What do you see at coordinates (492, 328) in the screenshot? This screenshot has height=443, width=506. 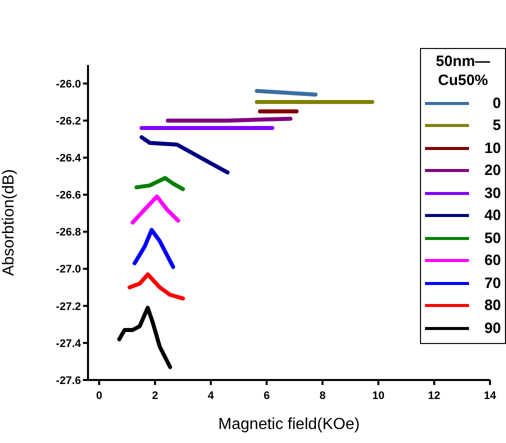 I see `legend-label: 90` at bounding box center [492, 328].